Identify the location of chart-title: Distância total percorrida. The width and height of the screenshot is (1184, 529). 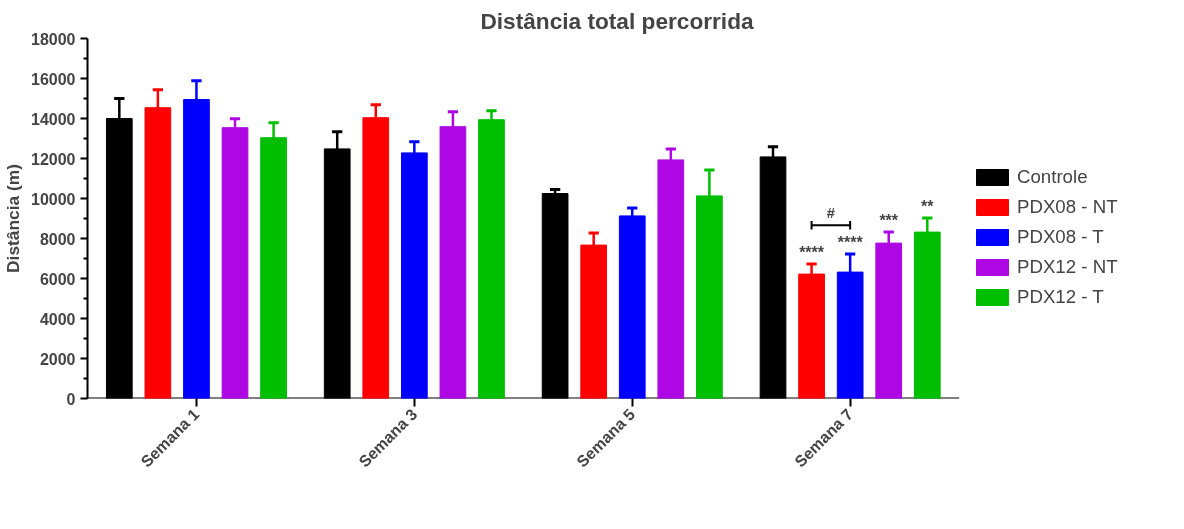
(617, 20).